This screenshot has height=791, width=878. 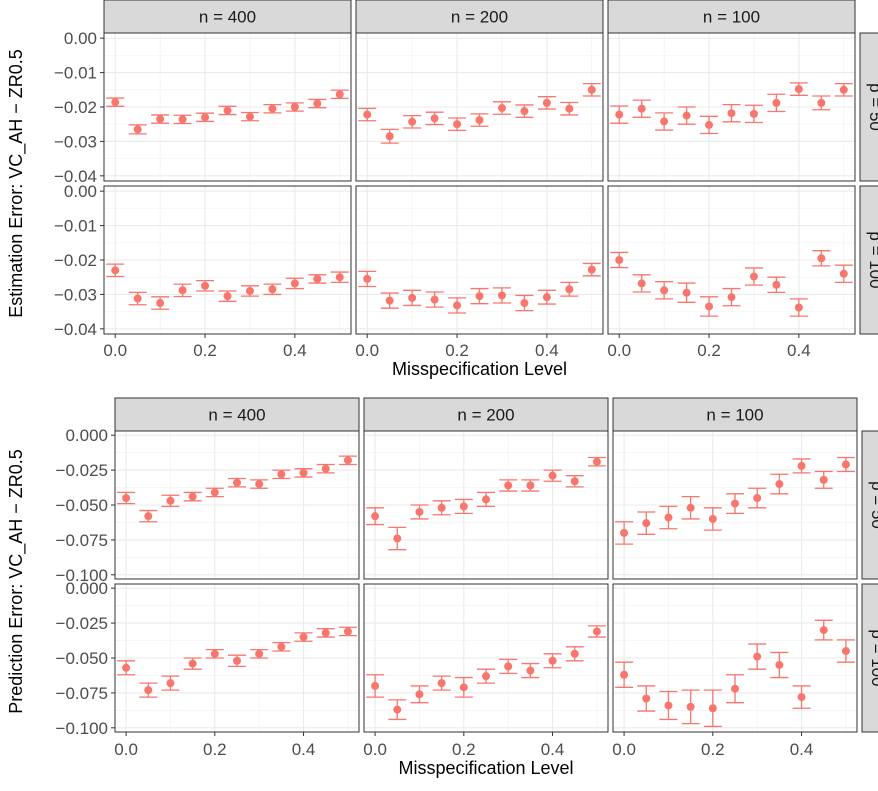 What do you see at coordinates (16, 183) in the screenshot?
I see `y-axis-title: Estimation Error: VC_AH − ZR0.5` at bounding box center [16, 183].